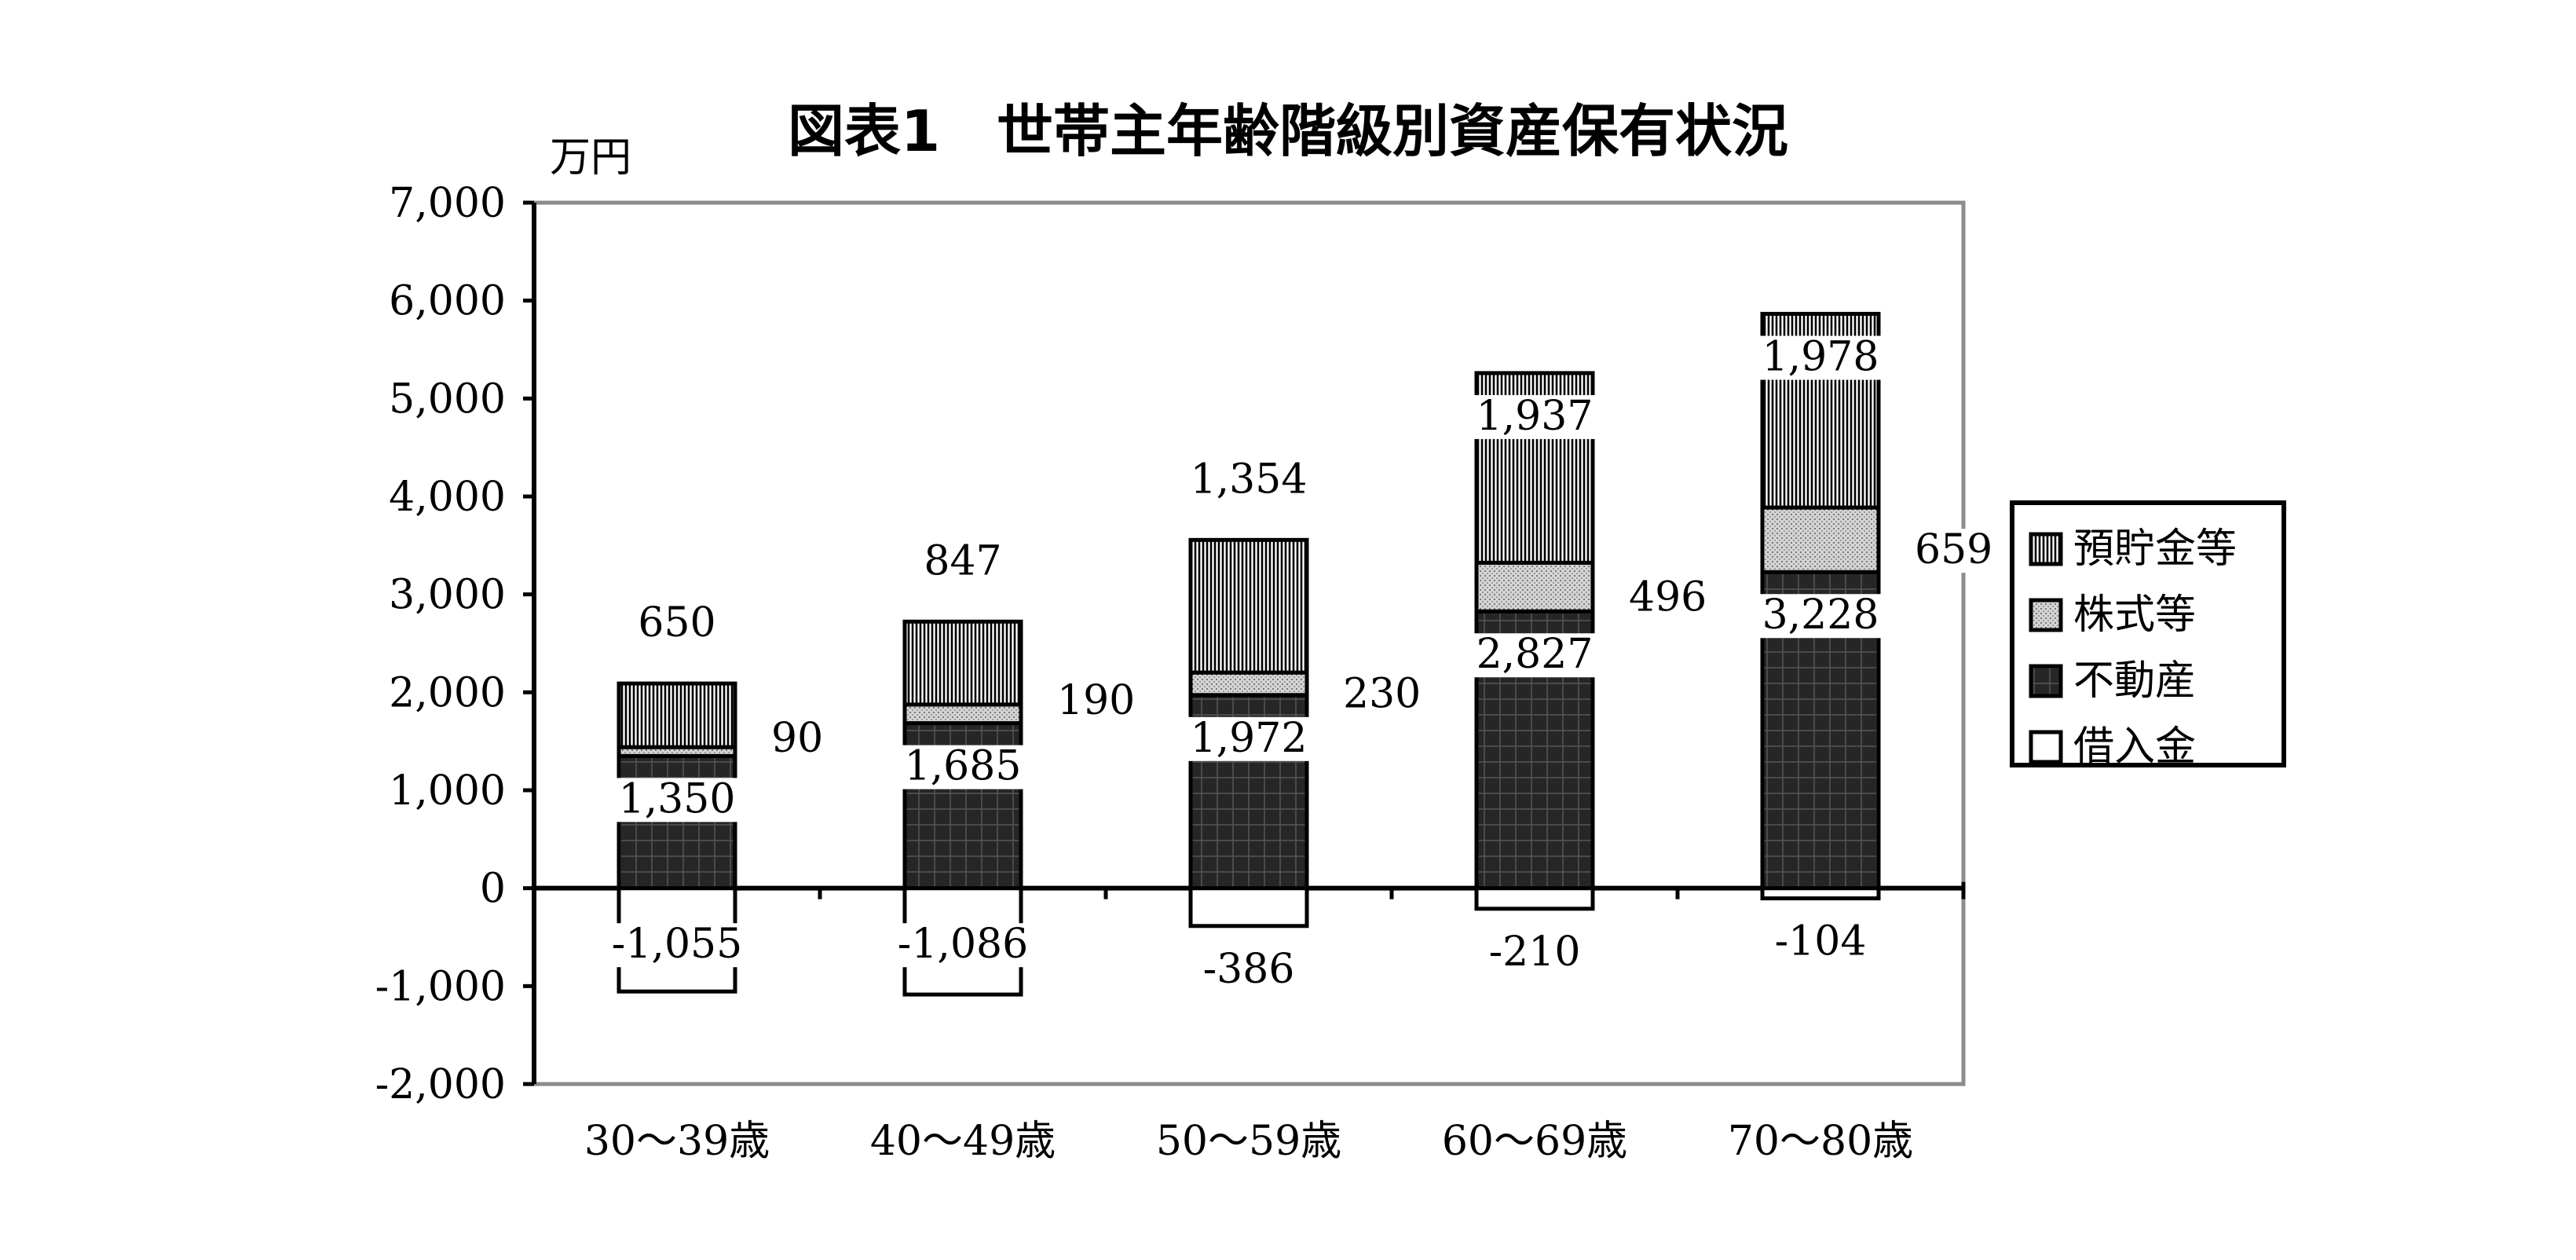 The width and height of the screenshot is (2576, 1260). I want to click on y-tick-label: 1,000, so click(448, 791).